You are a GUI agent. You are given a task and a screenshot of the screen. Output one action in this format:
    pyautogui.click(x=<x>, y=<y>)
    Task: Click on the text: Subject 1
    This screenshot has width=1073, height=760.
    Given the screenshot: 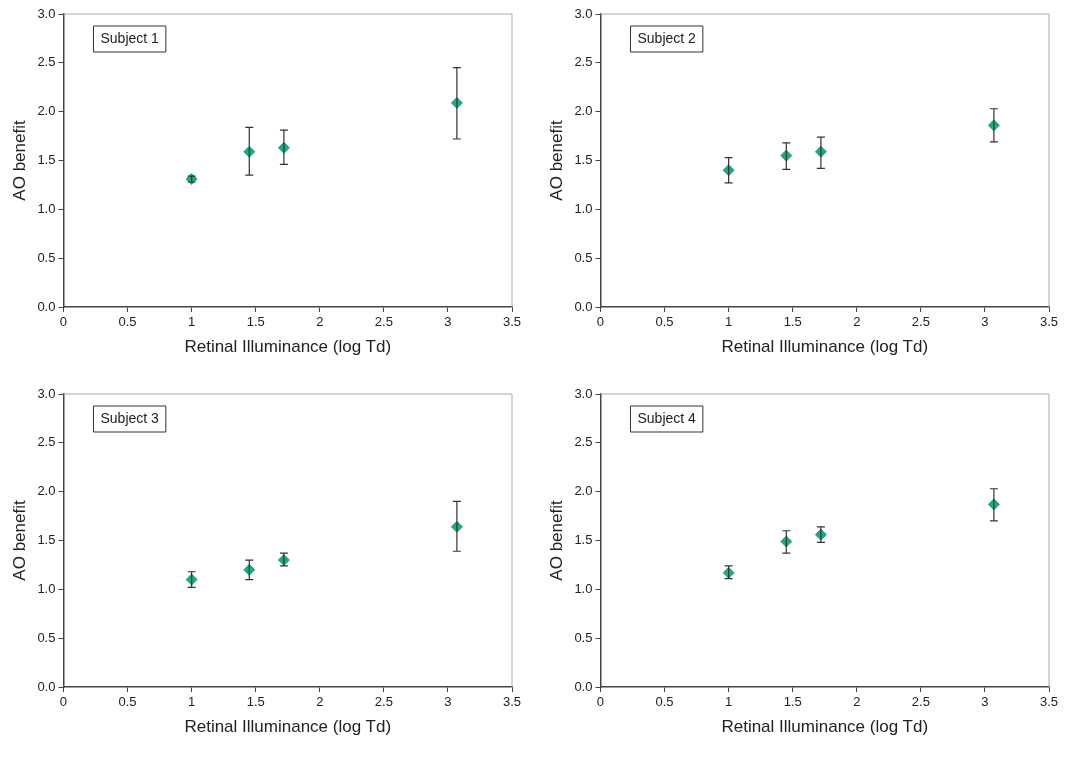 What is the action you would take?
    pyautogui.click(x=130, y=37)
    